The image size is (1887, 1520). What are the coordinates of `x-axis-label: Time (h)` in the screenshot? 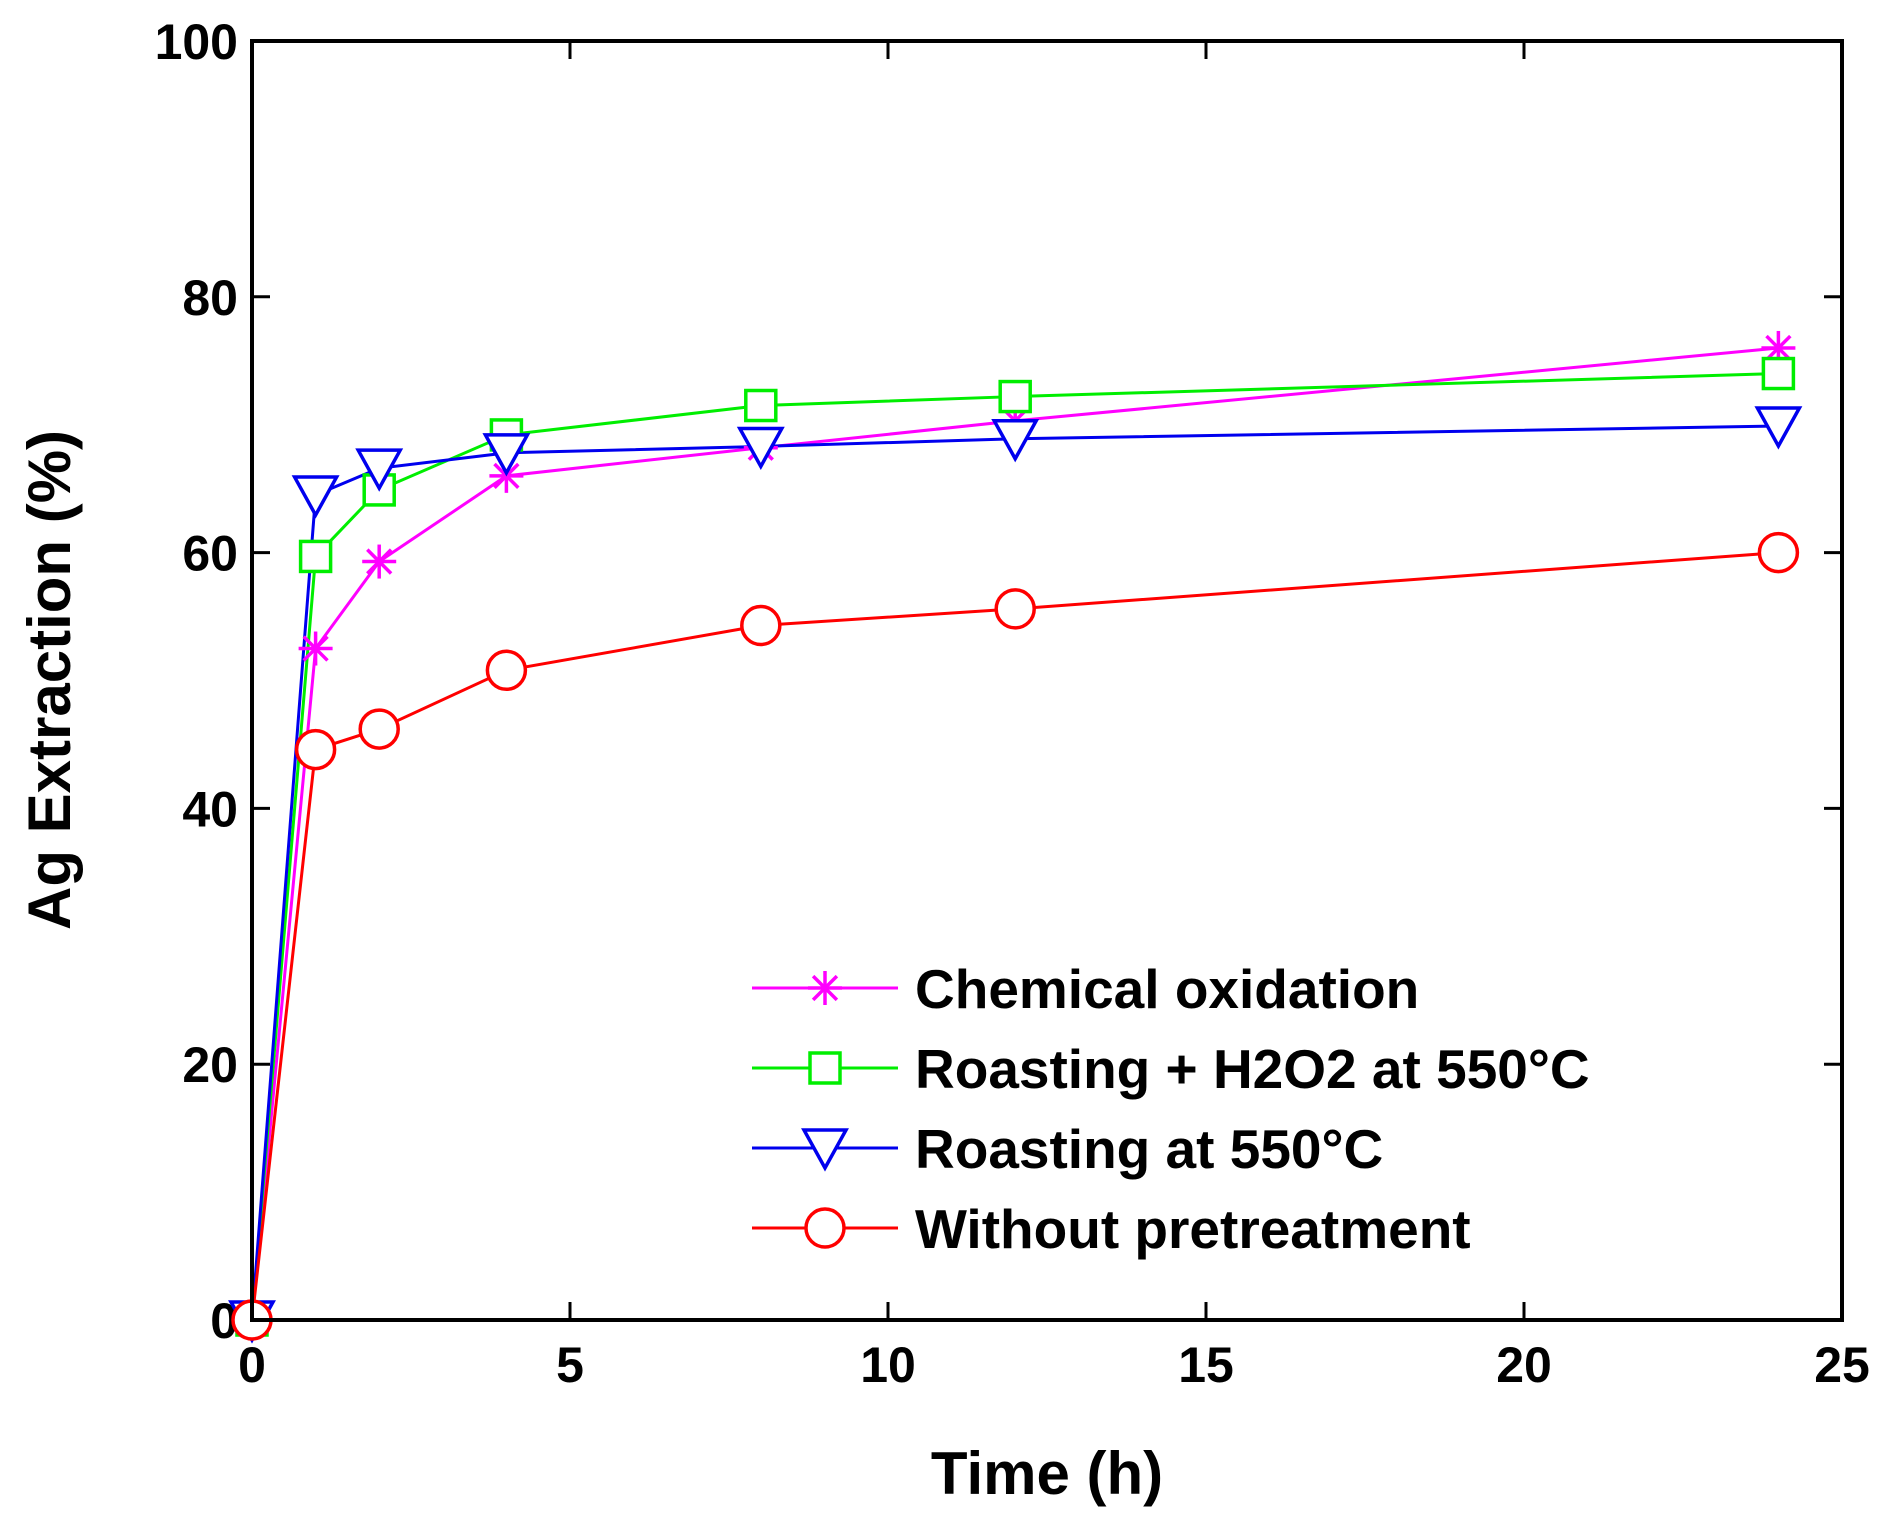 It's located at (1047, 1473).